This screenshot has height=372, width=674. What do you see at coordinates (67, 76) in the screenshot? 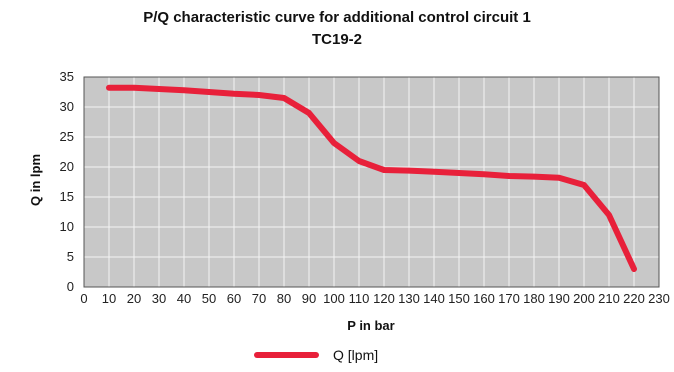
I see `y-tick-label: 35` at bounding box center [67, 76].